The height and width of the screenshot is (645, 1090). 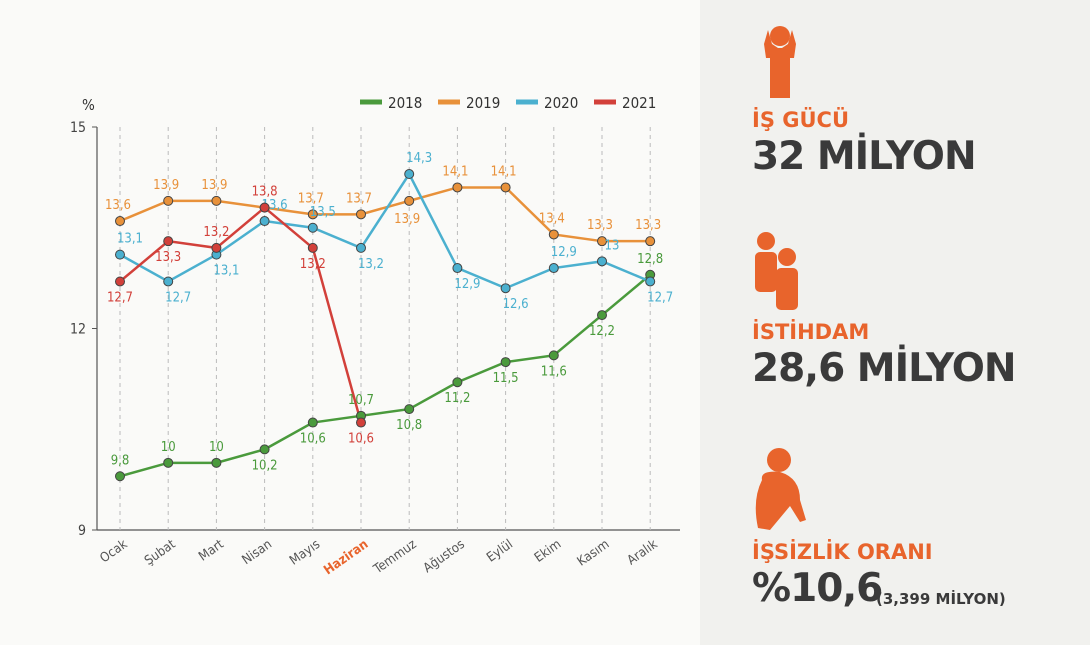 I want to click on data-label: 13,8, so click(x=265, y=192).